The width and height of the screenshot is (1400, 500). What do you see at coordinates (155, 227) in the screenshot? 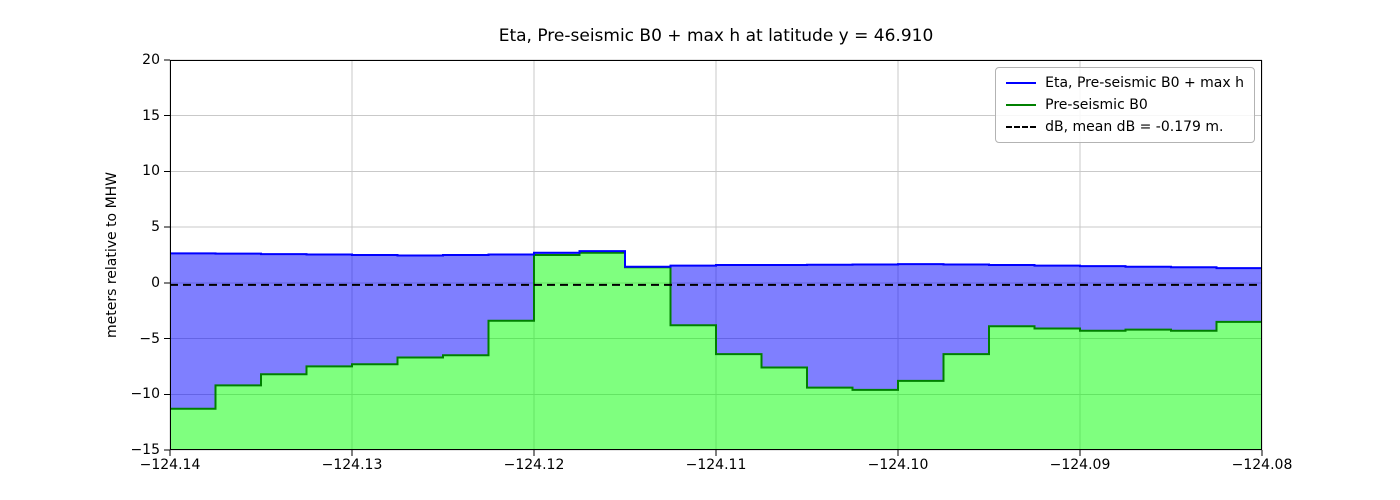
I see `y-tick-label: 5` at bounding box center [155, 227].